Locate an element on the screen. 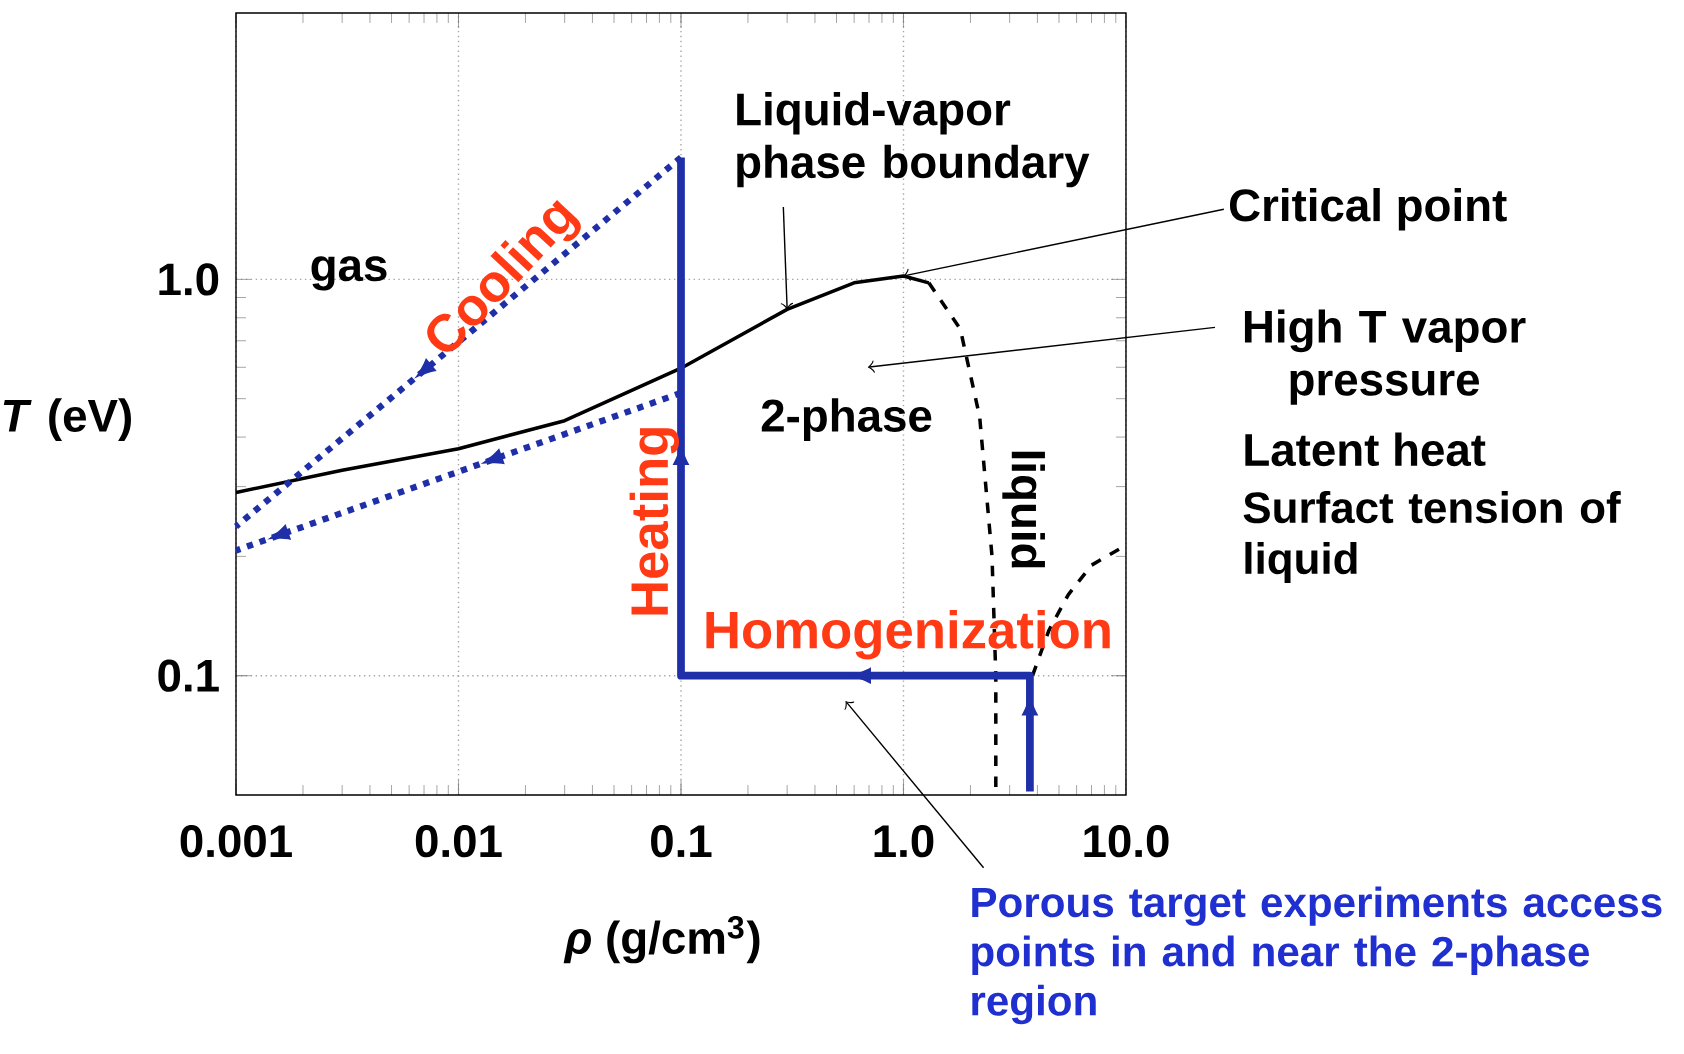 The image size is (1684, 1054). annotation: liquid is located at coordinates (1023, 509).